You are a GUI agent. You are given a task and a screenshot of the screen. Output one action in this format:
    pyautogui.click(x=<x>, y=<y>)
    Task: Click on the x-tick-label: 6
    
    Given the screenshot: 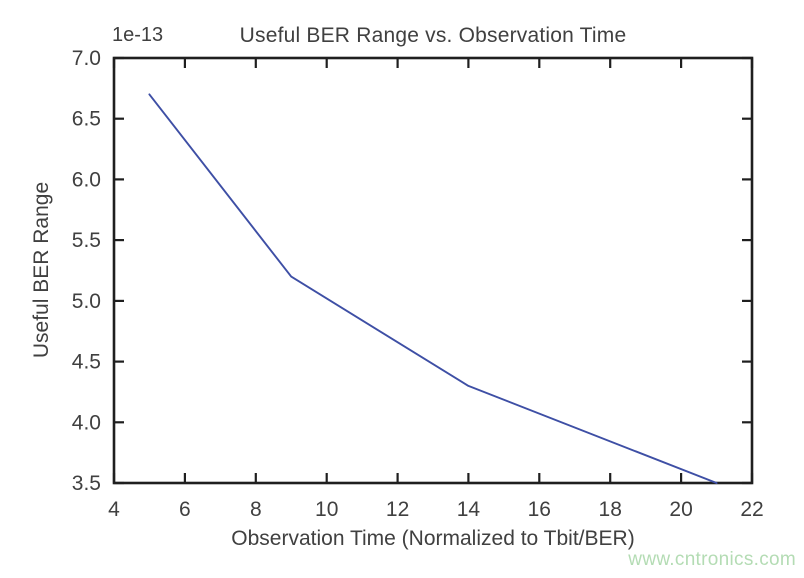 What is the action you would take?
    pyautogui.click(x=185, y=509)
    